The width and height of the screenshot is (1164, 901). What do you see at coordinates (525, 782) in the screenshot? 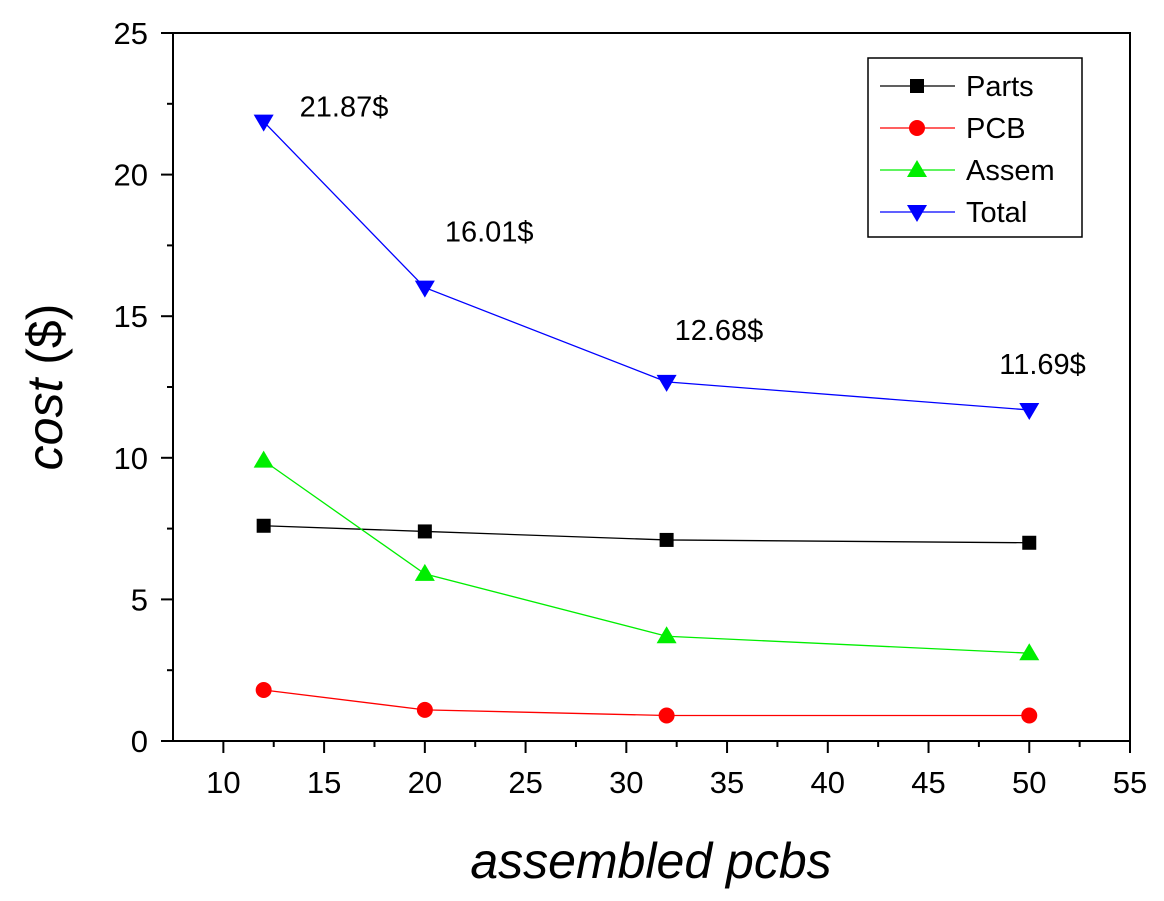
I see `x-tick-label: 25` at bounding box center [525, 782].